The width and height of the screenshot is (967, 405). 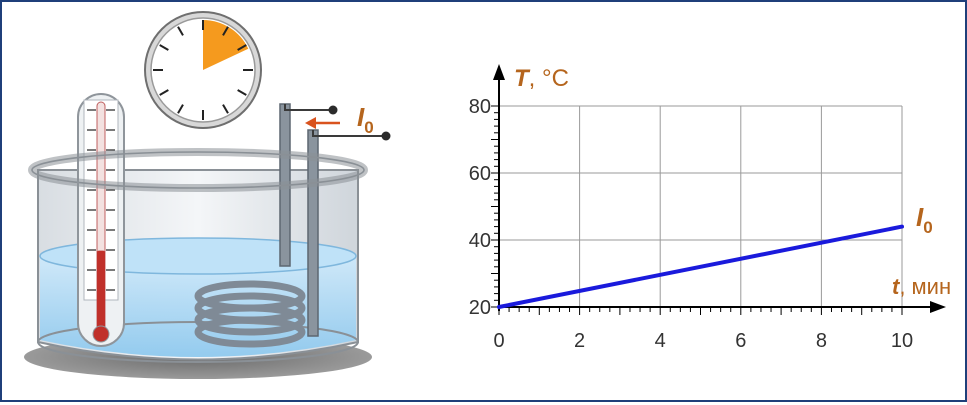 I want to click on x-tick-label: 4, so click(x=660, y=341).